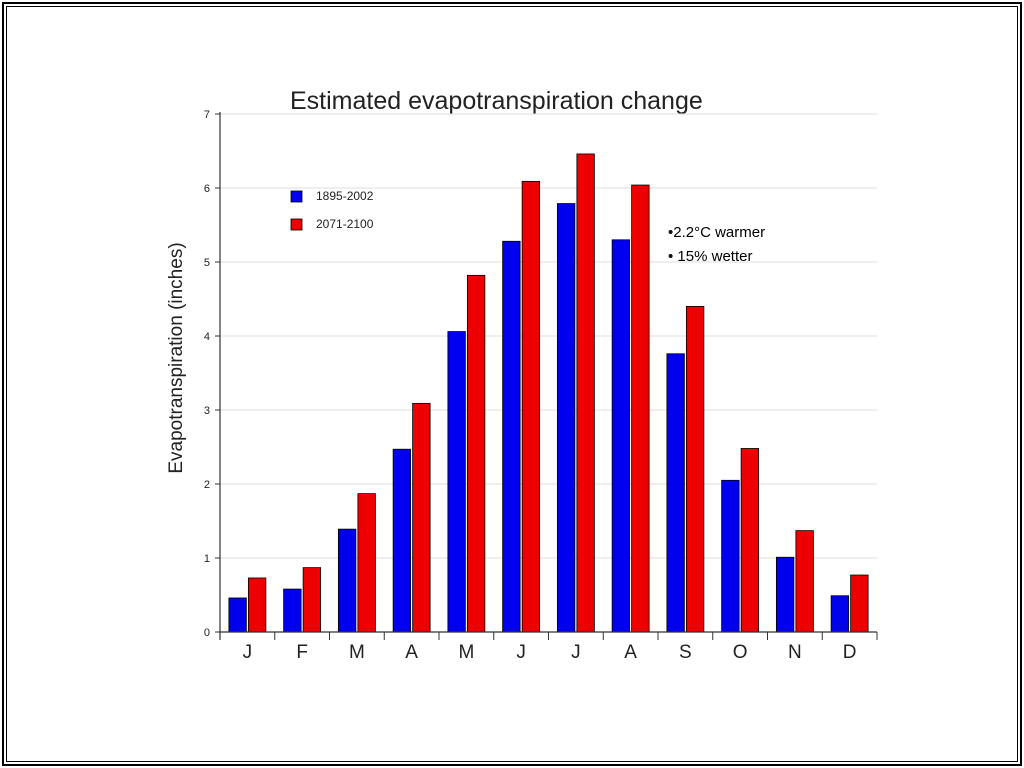 The image size is (1024, 768). What do you see at coordinates (332, 210) in the screenshot?
I see `legend: 1895-2002 2071-2100` at bounding box center [332, 210].